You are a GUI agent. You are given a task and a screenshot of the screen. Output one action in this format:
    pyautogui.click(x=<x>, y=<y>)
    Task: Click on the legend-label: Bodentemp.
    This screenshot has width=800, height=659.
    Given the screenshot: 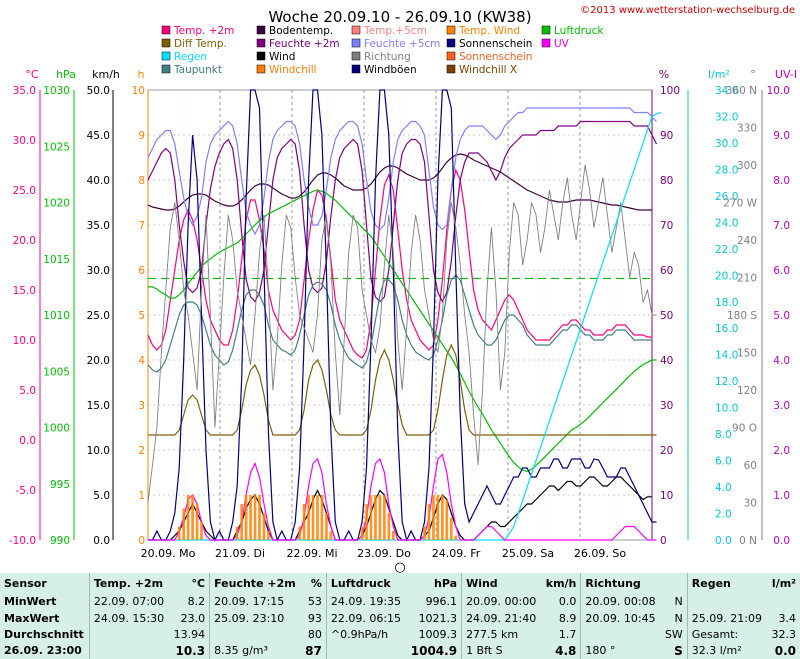 What is the action you would take?
    pyautogui.click(x=301, y=31)
    